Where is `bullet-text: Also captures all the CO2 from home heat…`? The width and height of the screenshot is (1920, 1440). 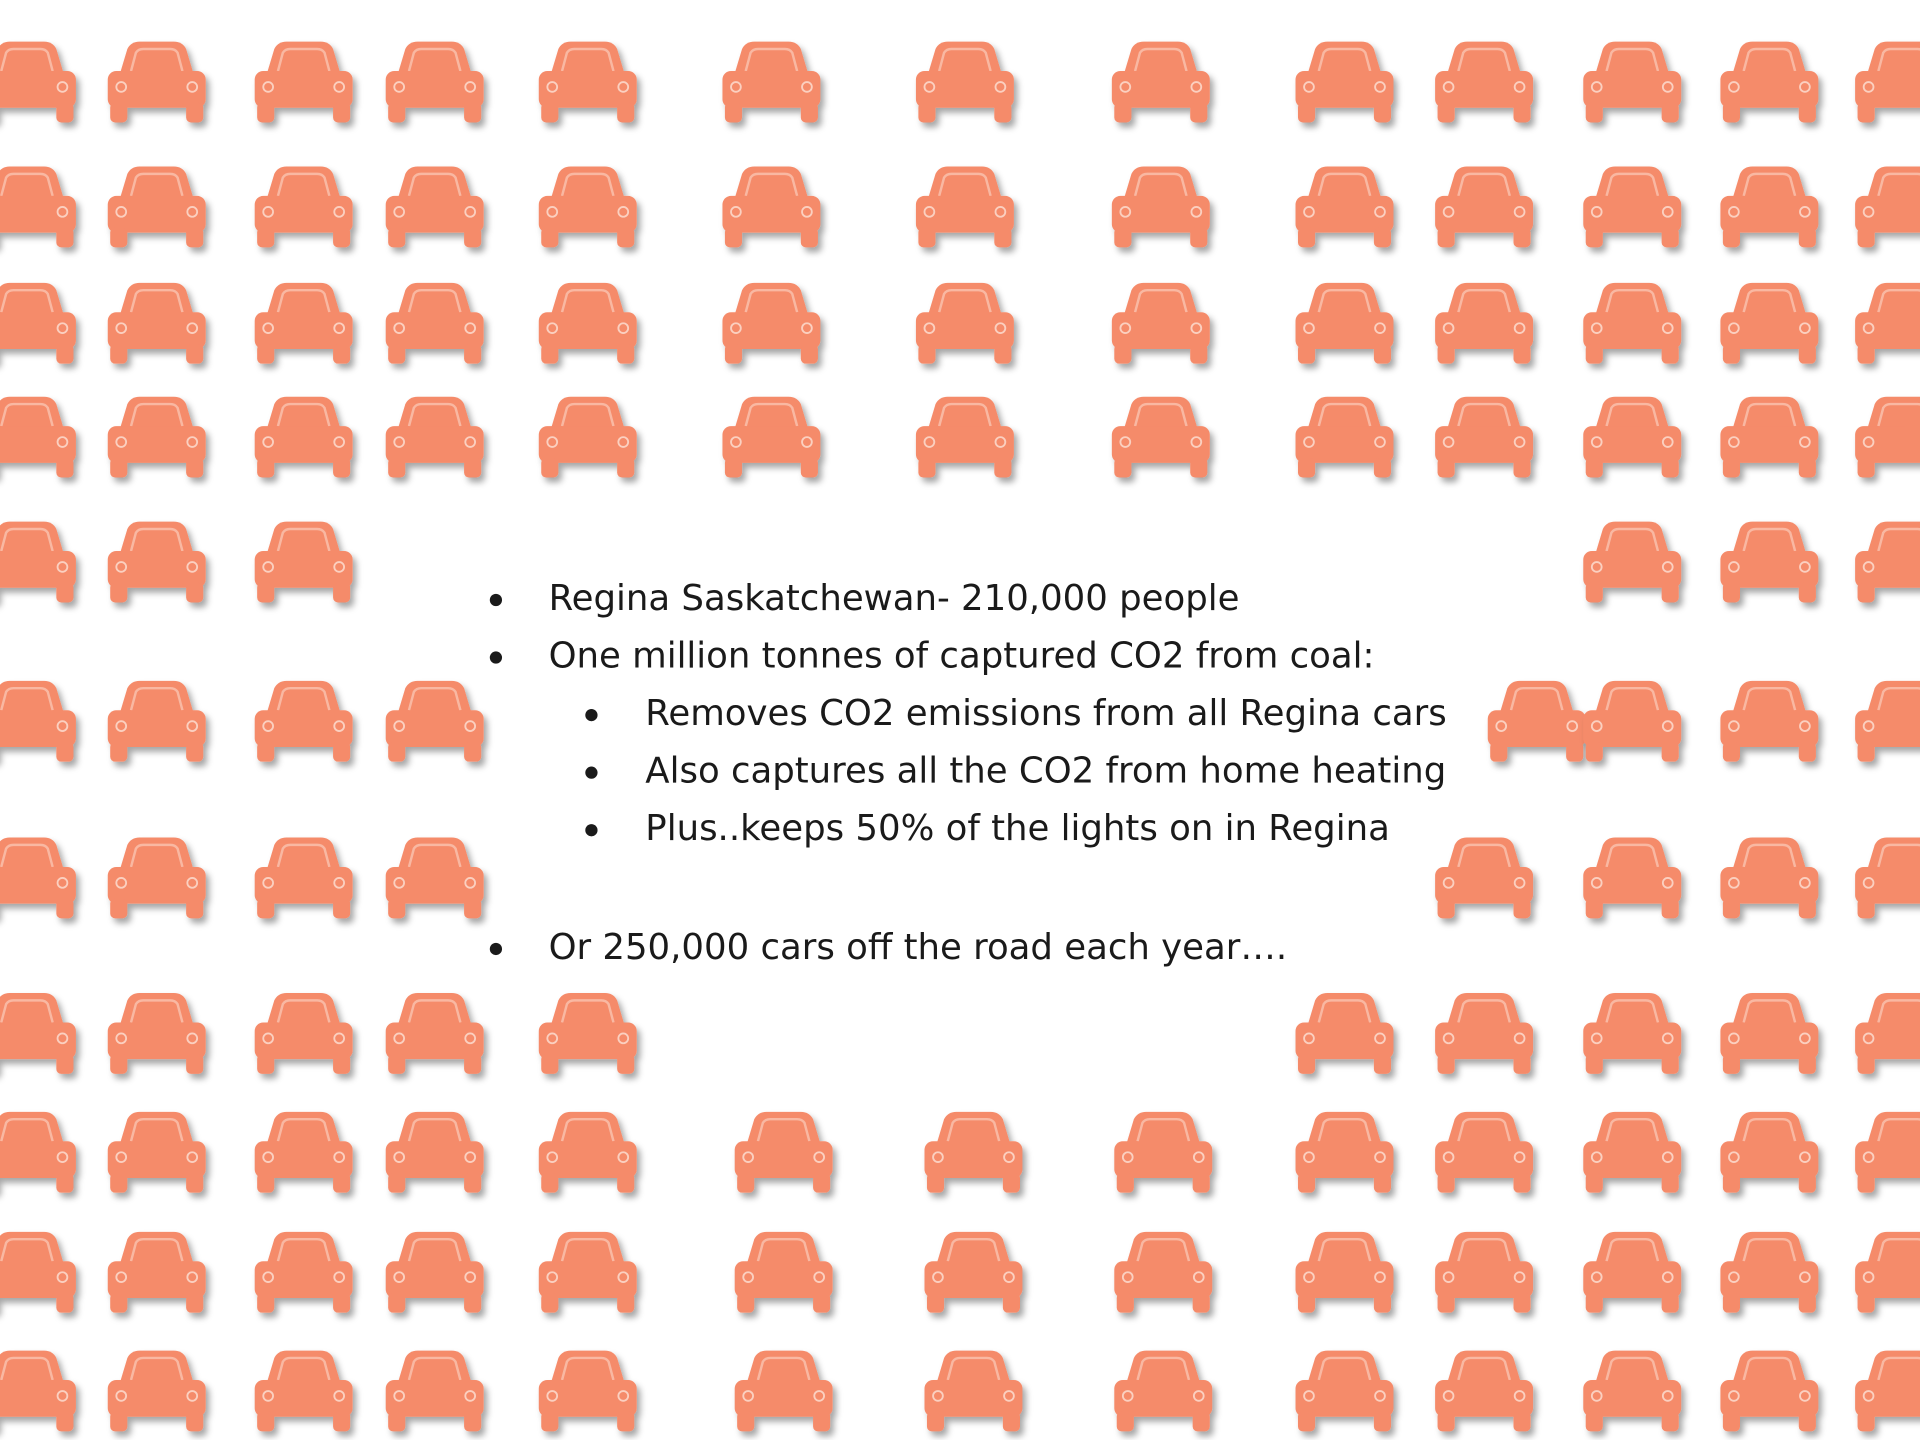
bullet-text: Also captures all the CO2 from home heat… is located at coordinates (1045, 771).